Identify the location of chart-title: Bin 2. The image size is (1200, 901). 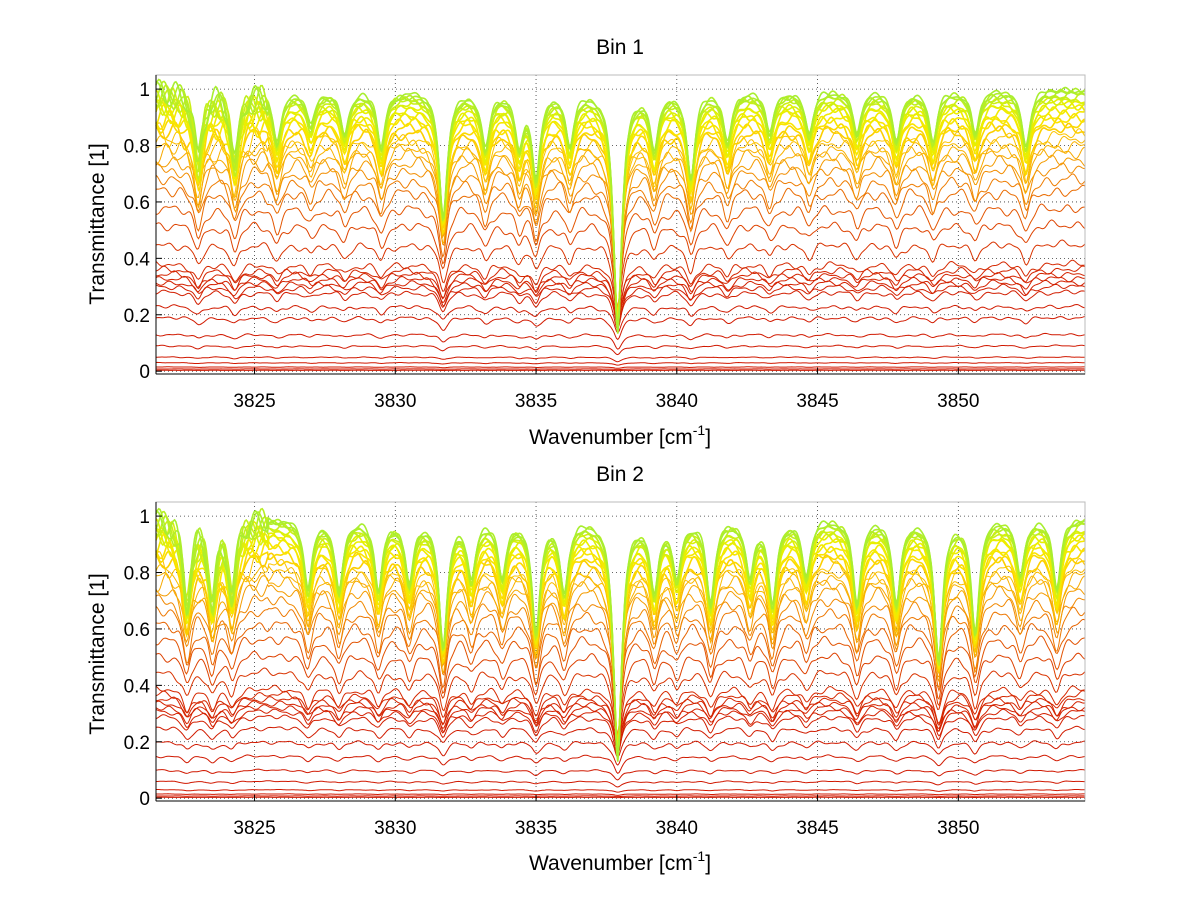
(620, 474).